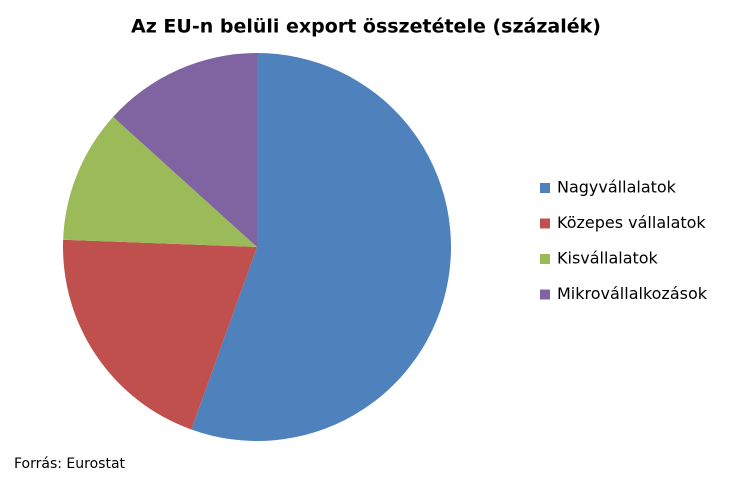 The image size is (732, 486). What do you see at coordinates (631, 222) in the screenshot?
I see `legend-label: Közepes vállalatok` at bounding box center [631, 222].